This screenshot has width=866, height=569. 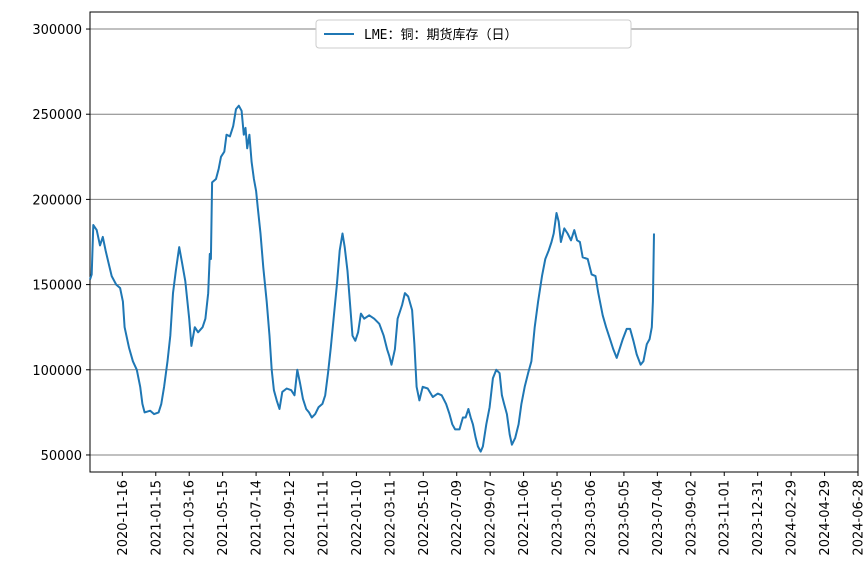 I want to click on x-tick-label: 2022-07-09, so click(x=457, y=518).